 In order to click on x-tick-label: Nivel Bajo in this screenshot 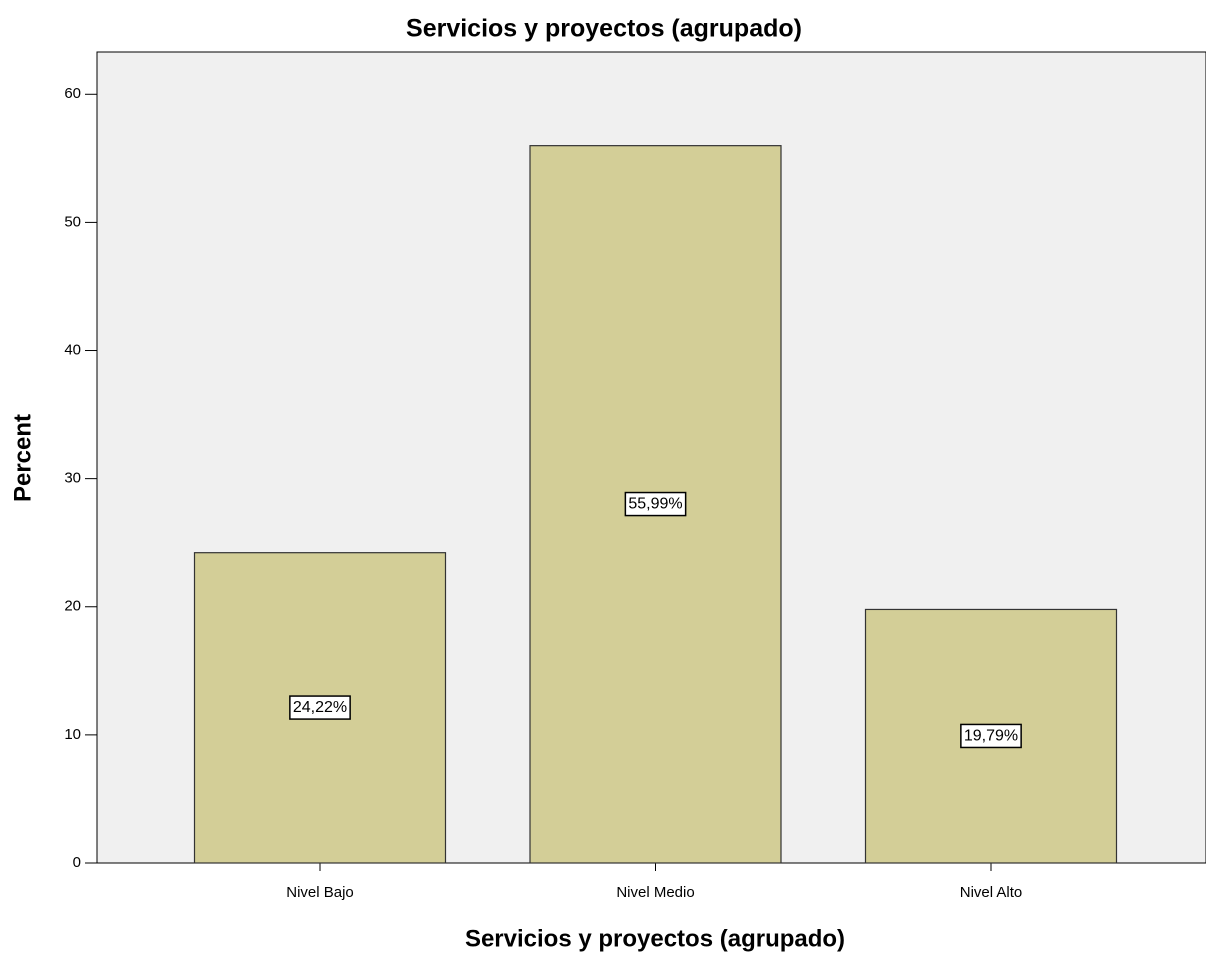, I will do `click(320, 892)`.